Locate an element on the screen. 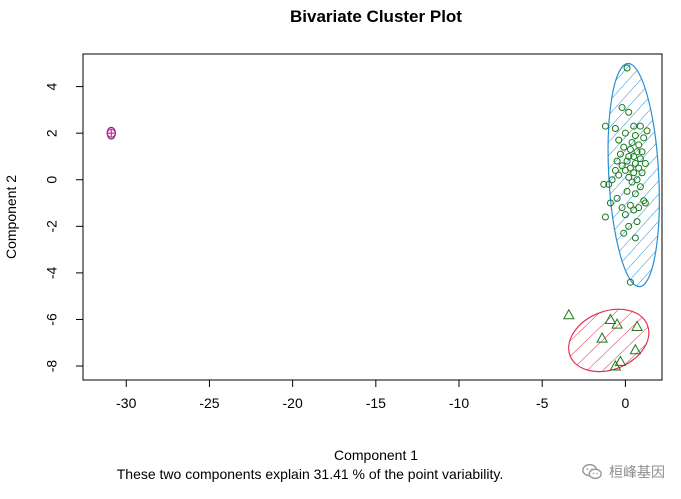  wechat-icon is located at coordinates (592, 471).